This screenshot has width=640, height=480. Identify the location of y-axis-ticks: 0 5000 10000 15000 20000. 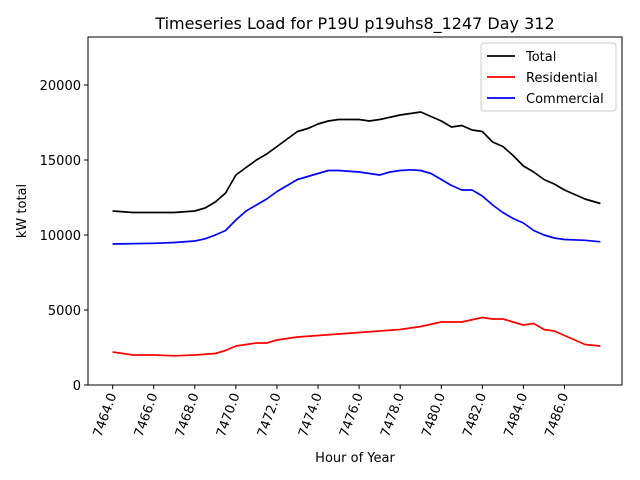
(64, 236).